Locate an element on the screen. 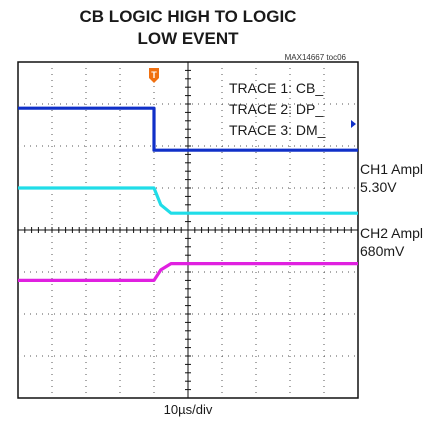  legend-entry-3: TRACE 3: DM_ is located at coordinates (277, 130).